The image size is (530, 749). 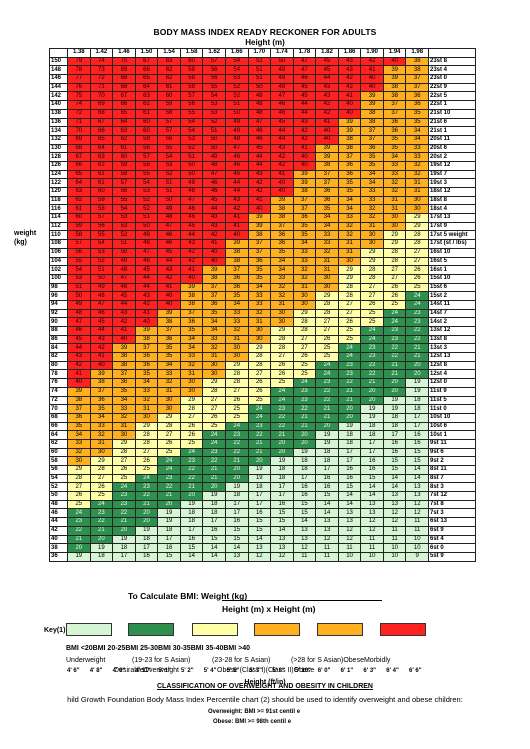 I want to click on height-ftin-label: 4' 8", so click(x=96, y=671).